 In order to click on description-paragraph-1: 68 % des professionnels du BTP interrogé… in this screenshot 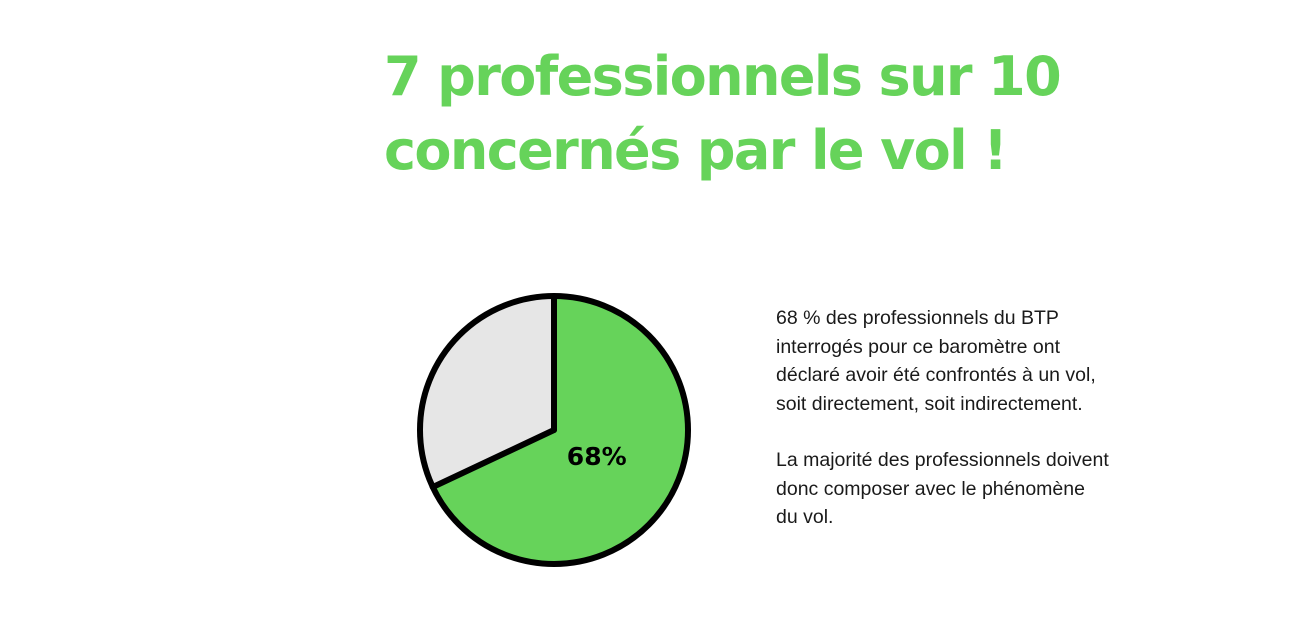, I will do `click(1011, 361)`.